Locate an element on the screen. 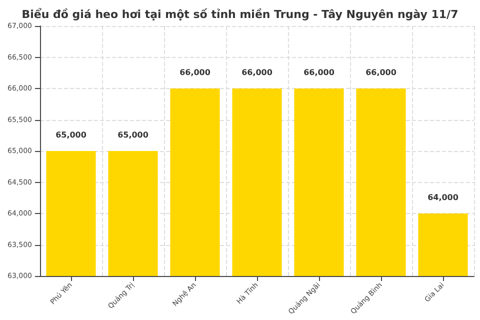 Image resolution: width=480 pixels, height=320 pixels. chart-title: Biểu đồ giá heo hơi tại một số tỉnh miền Trung - Tây Nguyên ngày 11/7 is located at coordinates (240, 14).